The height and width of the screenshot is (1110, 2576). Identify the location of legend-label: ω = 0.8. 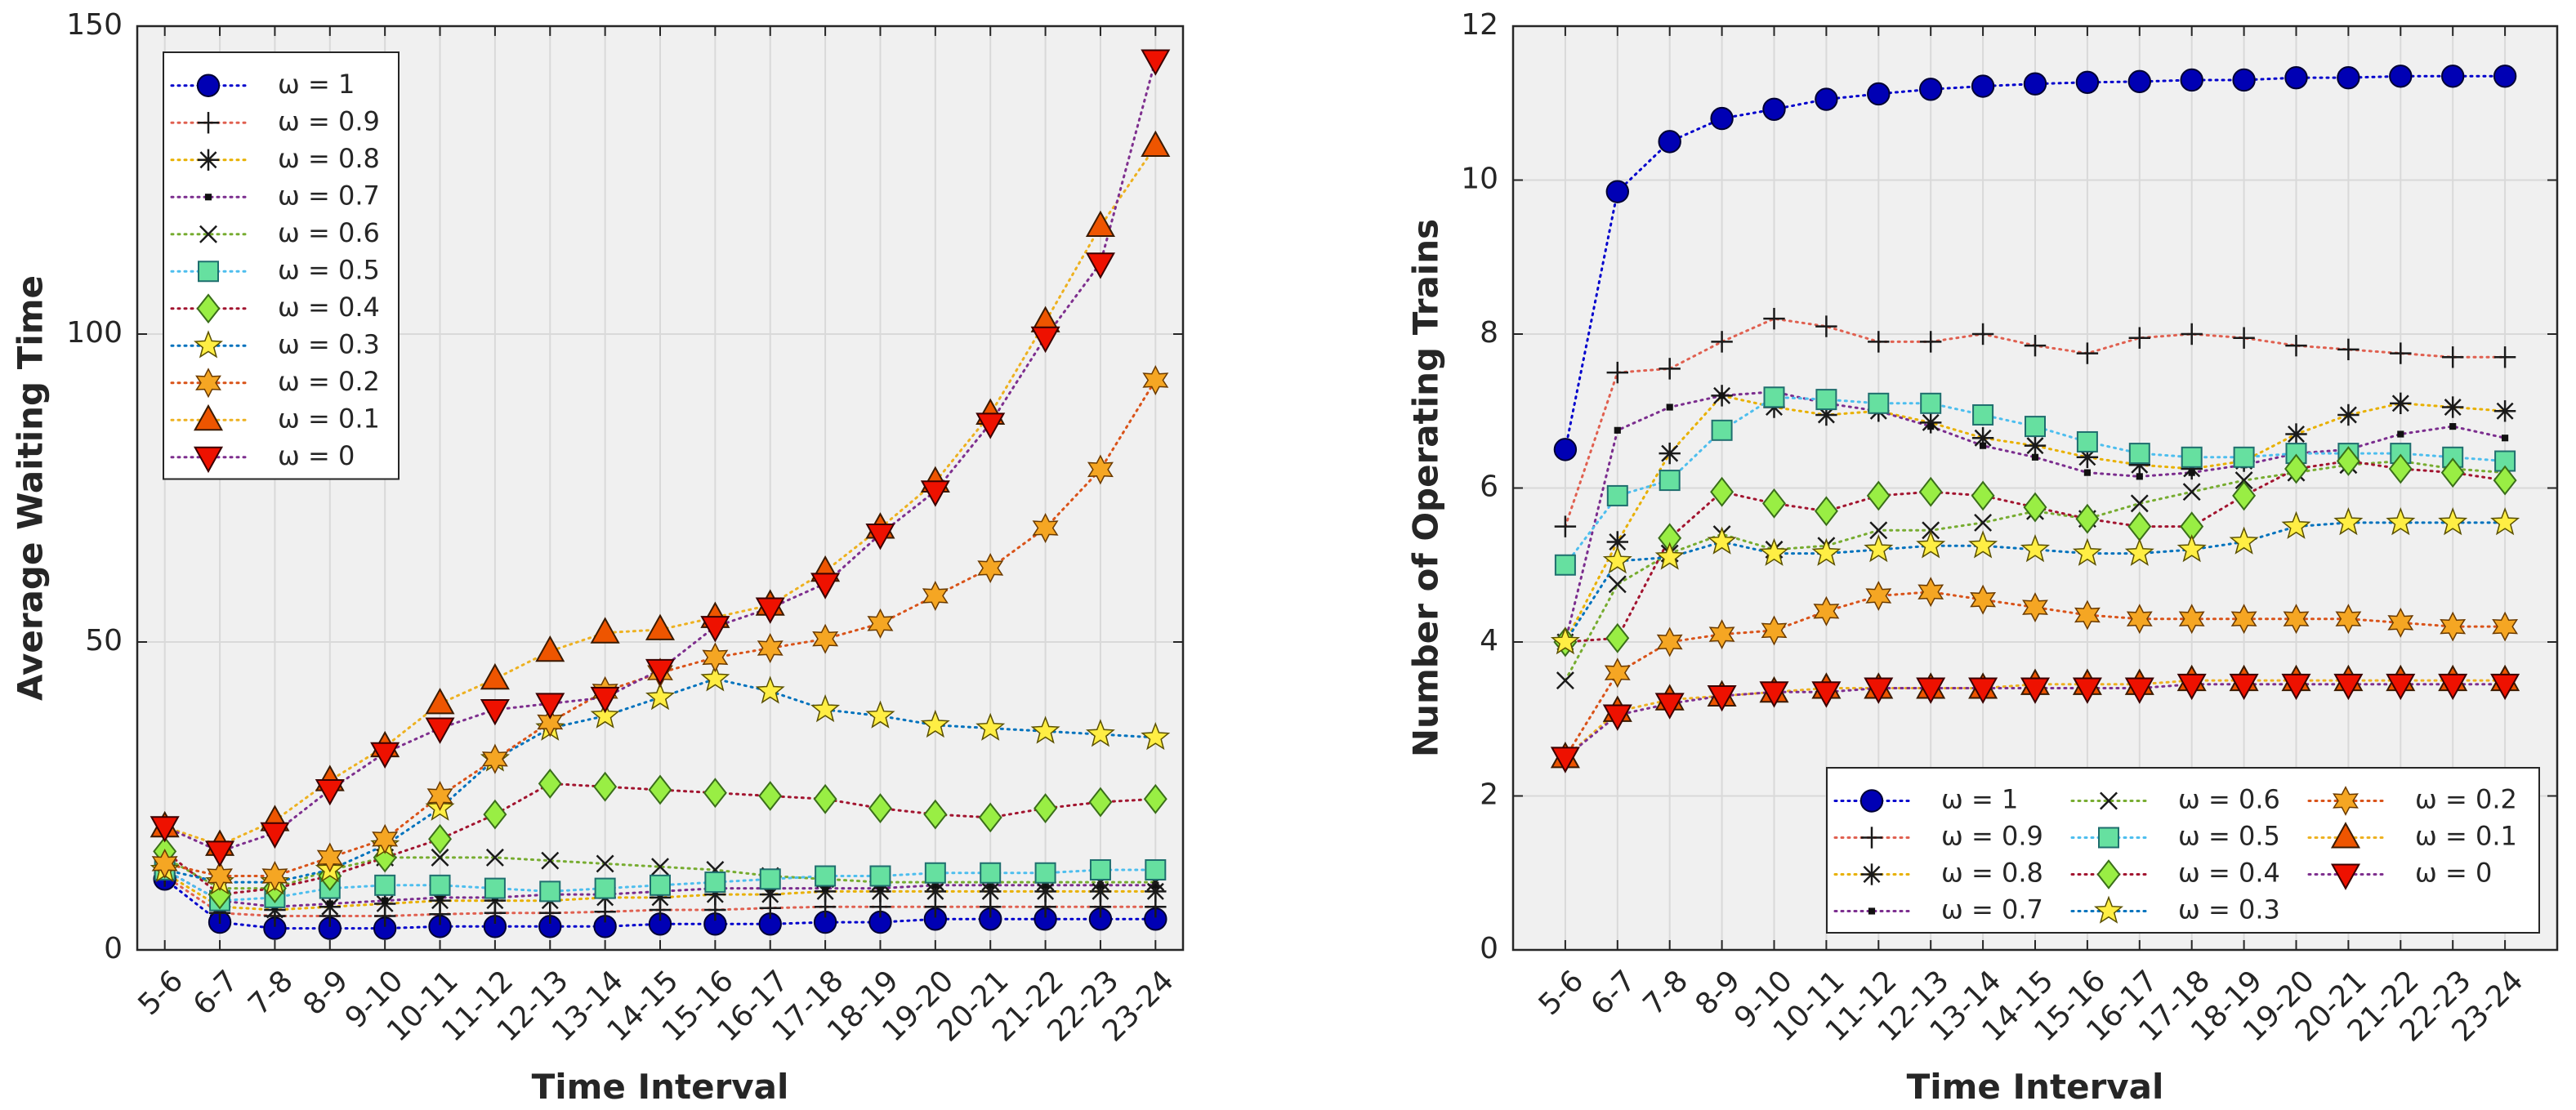
(1992, 873).